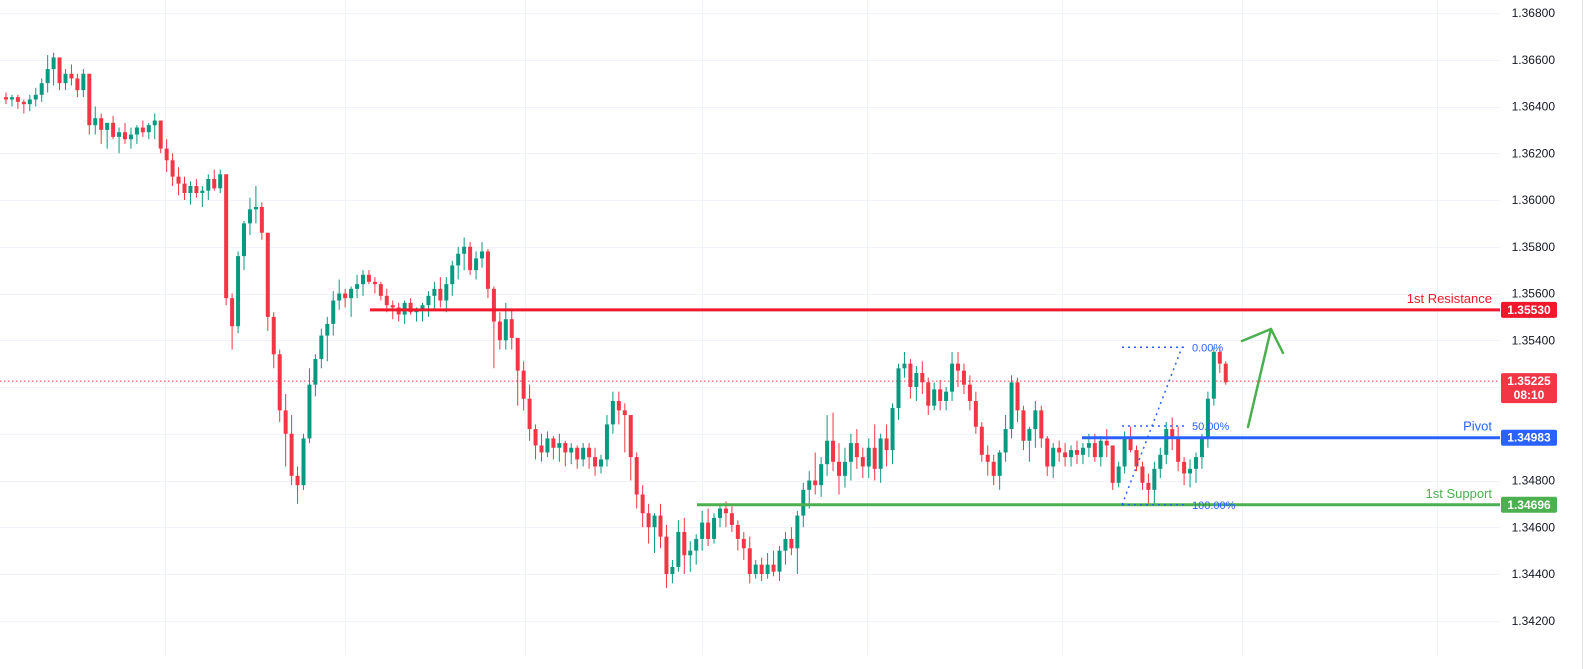  I want to click on price-tick-label: 1.36400, so click(1534, 107).